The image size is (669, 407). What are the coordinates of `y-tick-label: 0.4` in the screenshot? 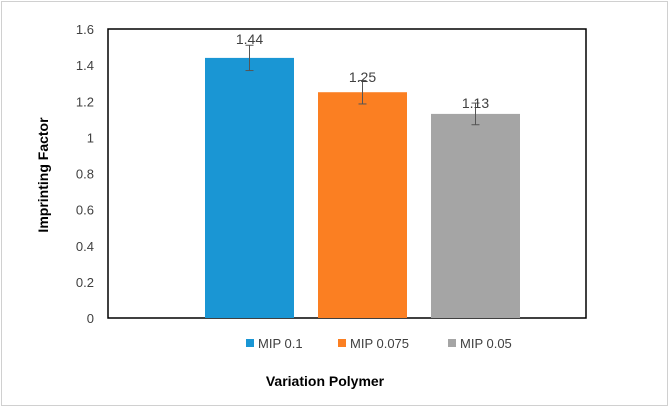 It's located at (85, 246).